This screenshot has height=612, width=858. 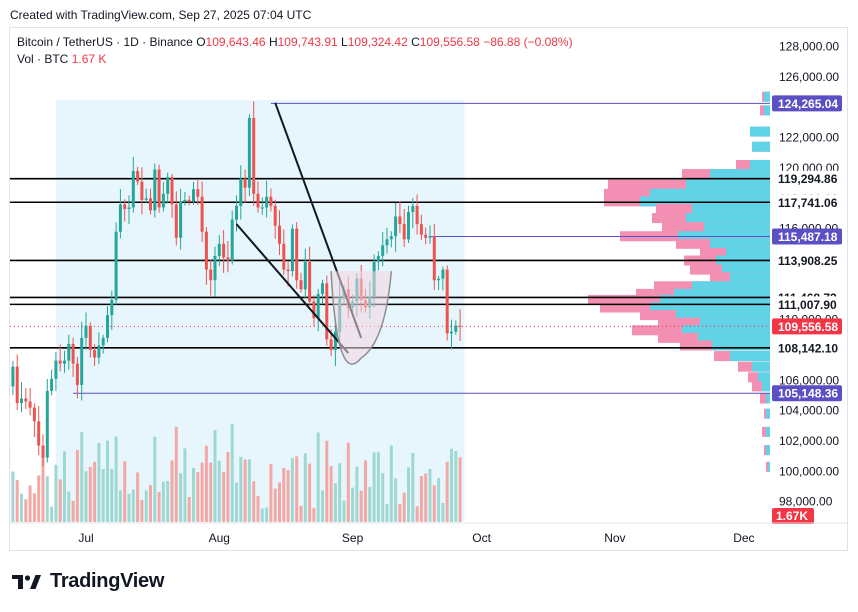 I want to click on x-tick-label: Dec, so click(x=743, y=538).